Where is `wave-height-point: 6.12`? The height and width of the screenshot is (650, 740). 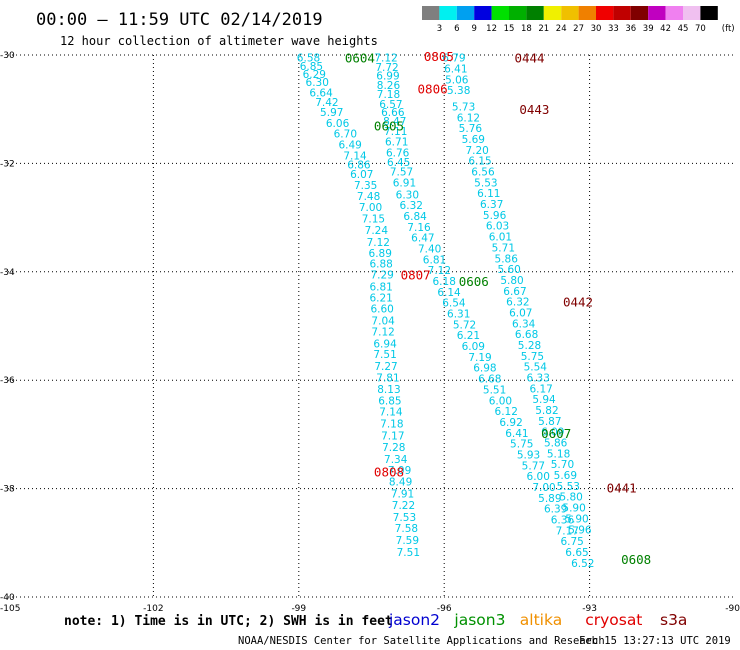
wave-height-point: 6.12 is located at coordinates (506, 412).